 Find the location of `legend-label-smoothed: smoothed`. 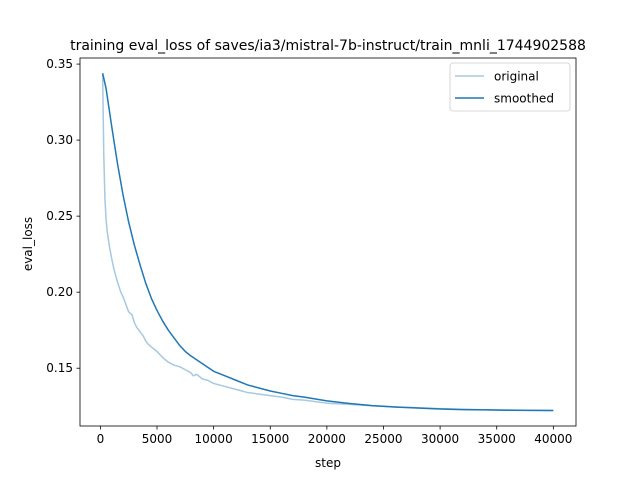

legend-label-smoothed: smoothed is located at coordinates (524, 99).